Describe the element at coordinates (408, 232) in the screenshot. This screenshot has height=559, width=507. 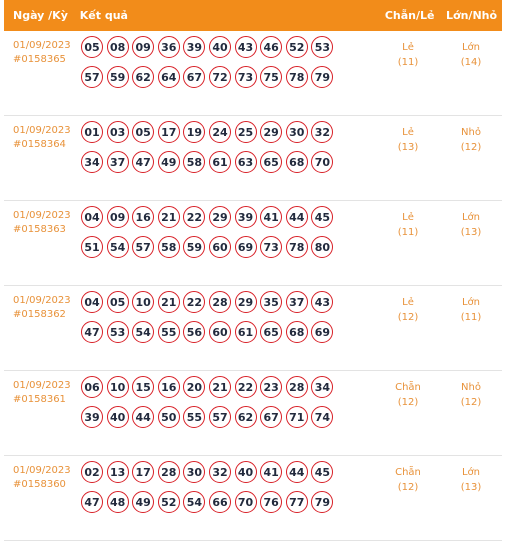
I see `chan-le-count: (11)` at that location.